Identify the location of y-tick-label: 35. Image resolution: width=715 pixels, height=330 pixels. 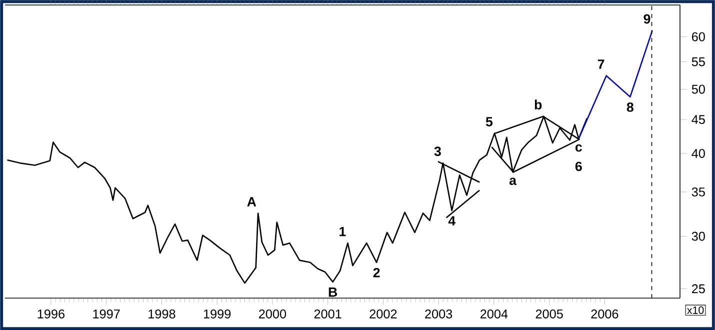
(698, 191).